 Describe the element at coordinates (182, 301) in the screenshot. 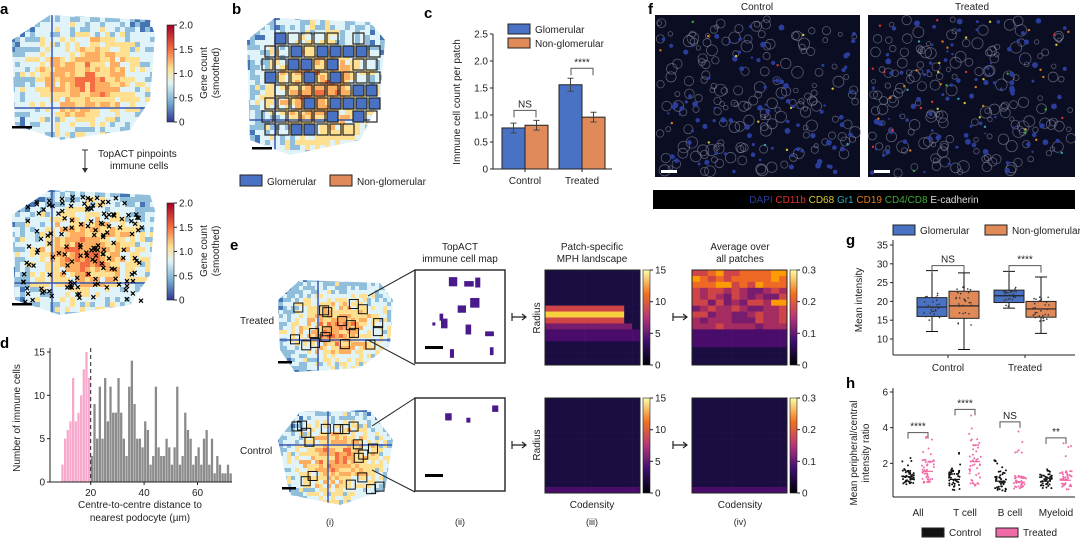

I see `colorbar-tick-label: 0` at that location.